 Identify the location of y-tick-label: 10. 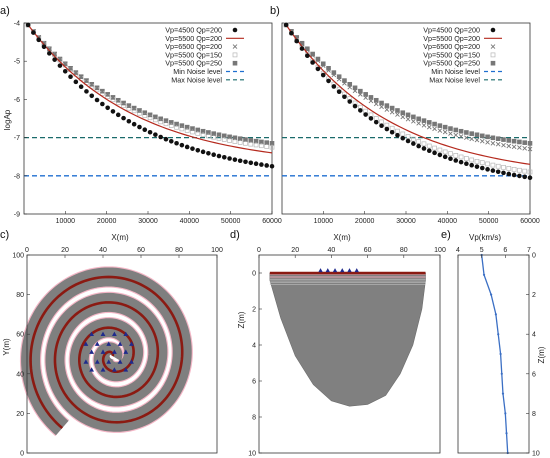
(536, 454).